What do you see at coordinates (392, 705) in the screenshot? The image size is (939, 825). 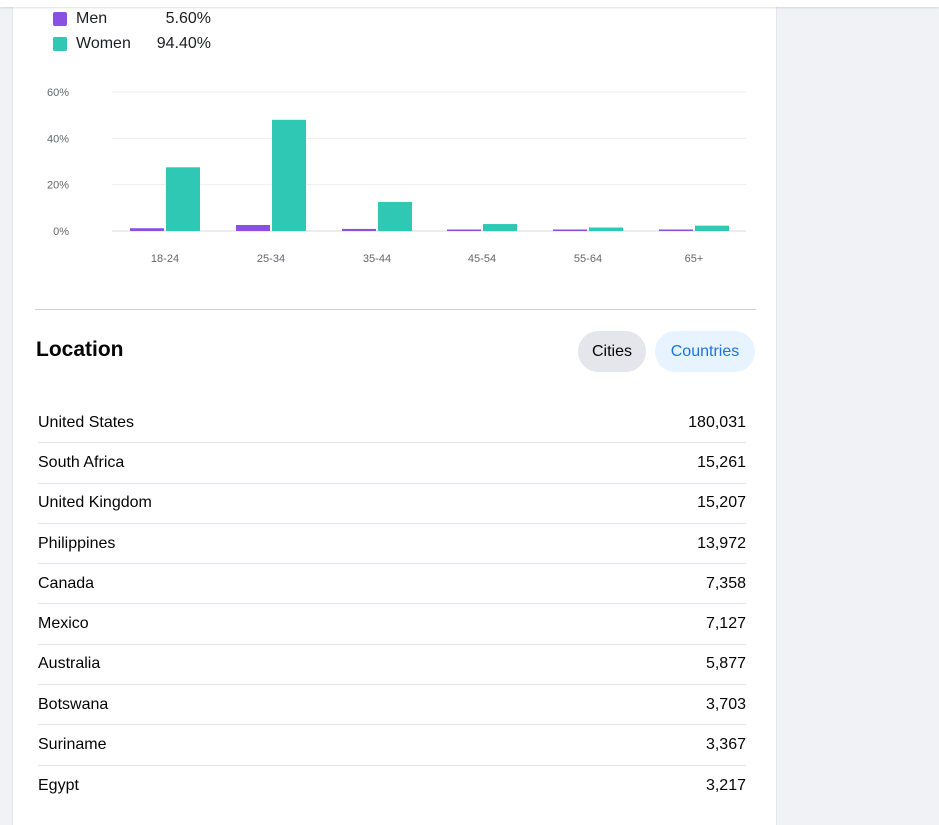 I see `list-item: Botswana 3,703` at bounding box center [392, 705].